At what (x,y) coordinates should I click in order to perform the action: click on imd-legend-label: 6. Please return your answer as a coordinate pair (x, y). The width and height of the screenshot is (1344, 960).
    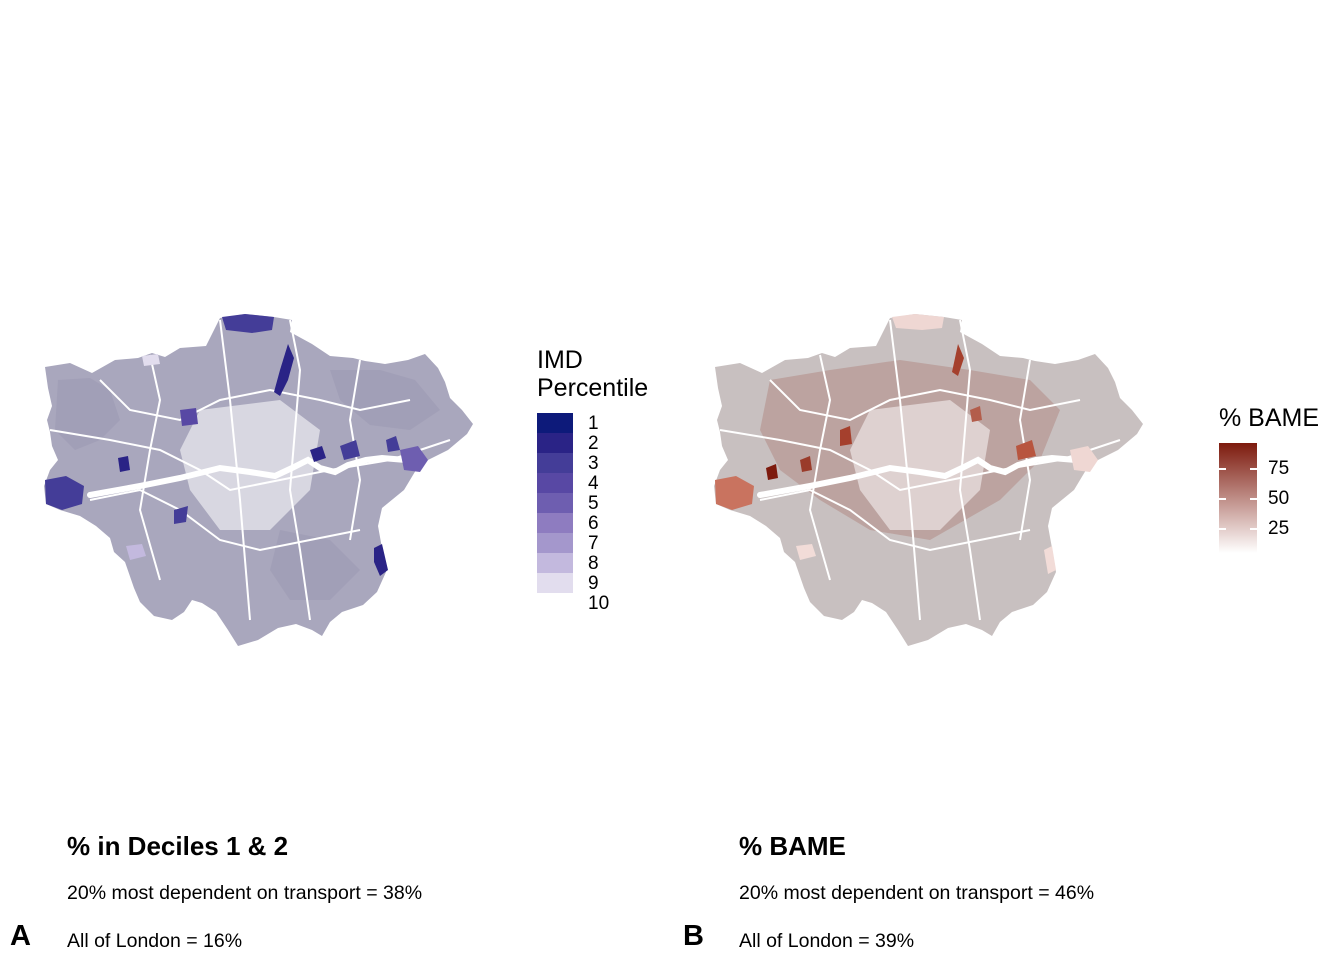
    Looking at the image, I should click on (593, 523).